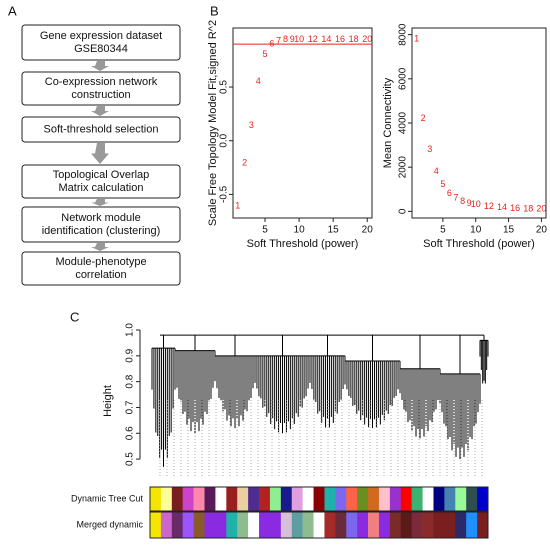 The image size is (550, 545). Describe the element at coordinates (403, 122) in the screenshot. I see `y-tick-label: 4000` at that location.